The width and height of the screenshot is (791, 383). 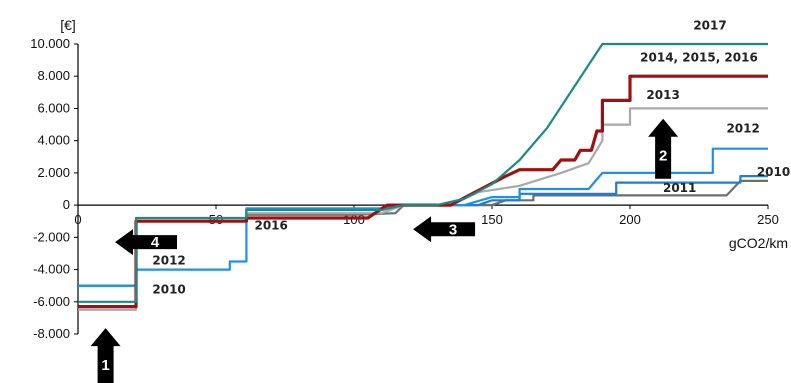 I want to click on y-axis-title: [€], so click(x=68, y=25).